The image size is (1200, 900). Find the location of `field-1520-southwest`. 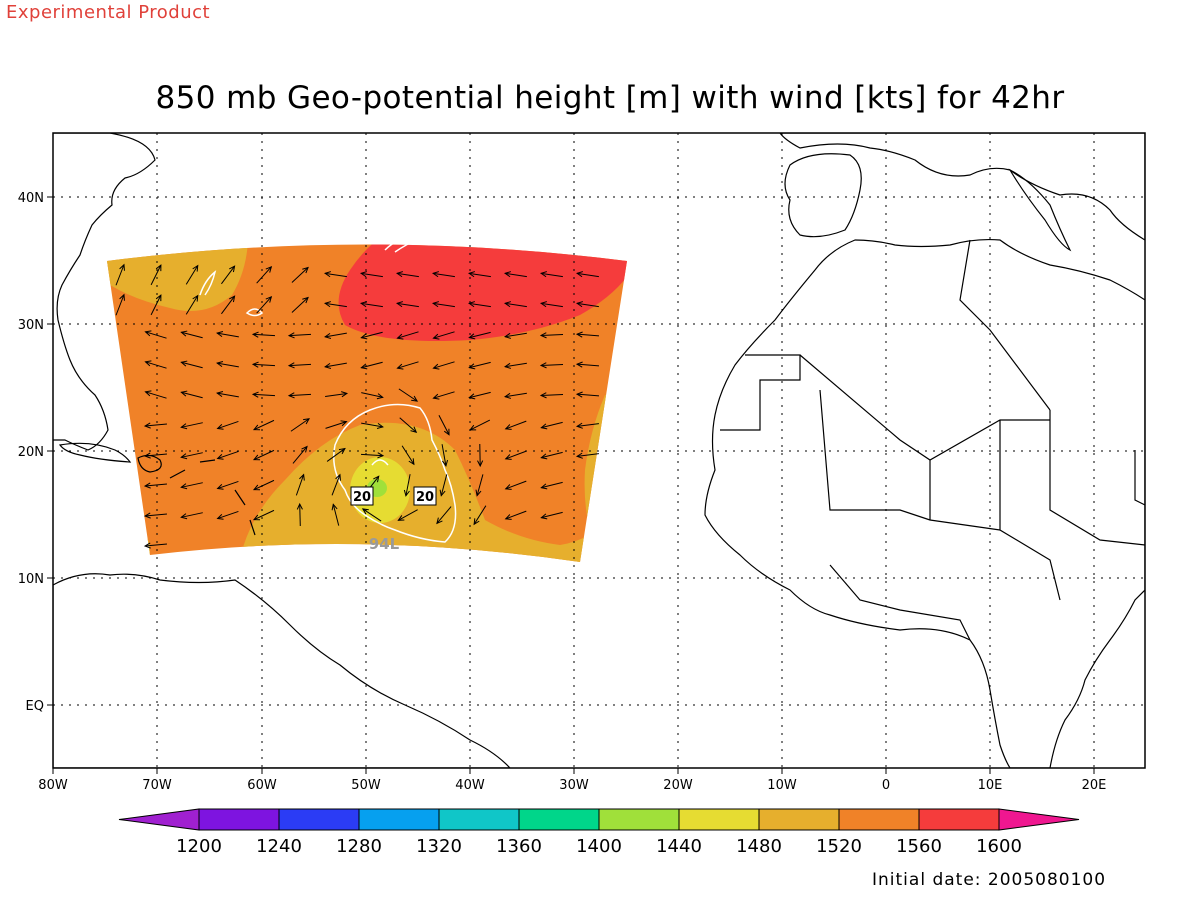

field-1520-southwest is located at coordinates (128, 533).